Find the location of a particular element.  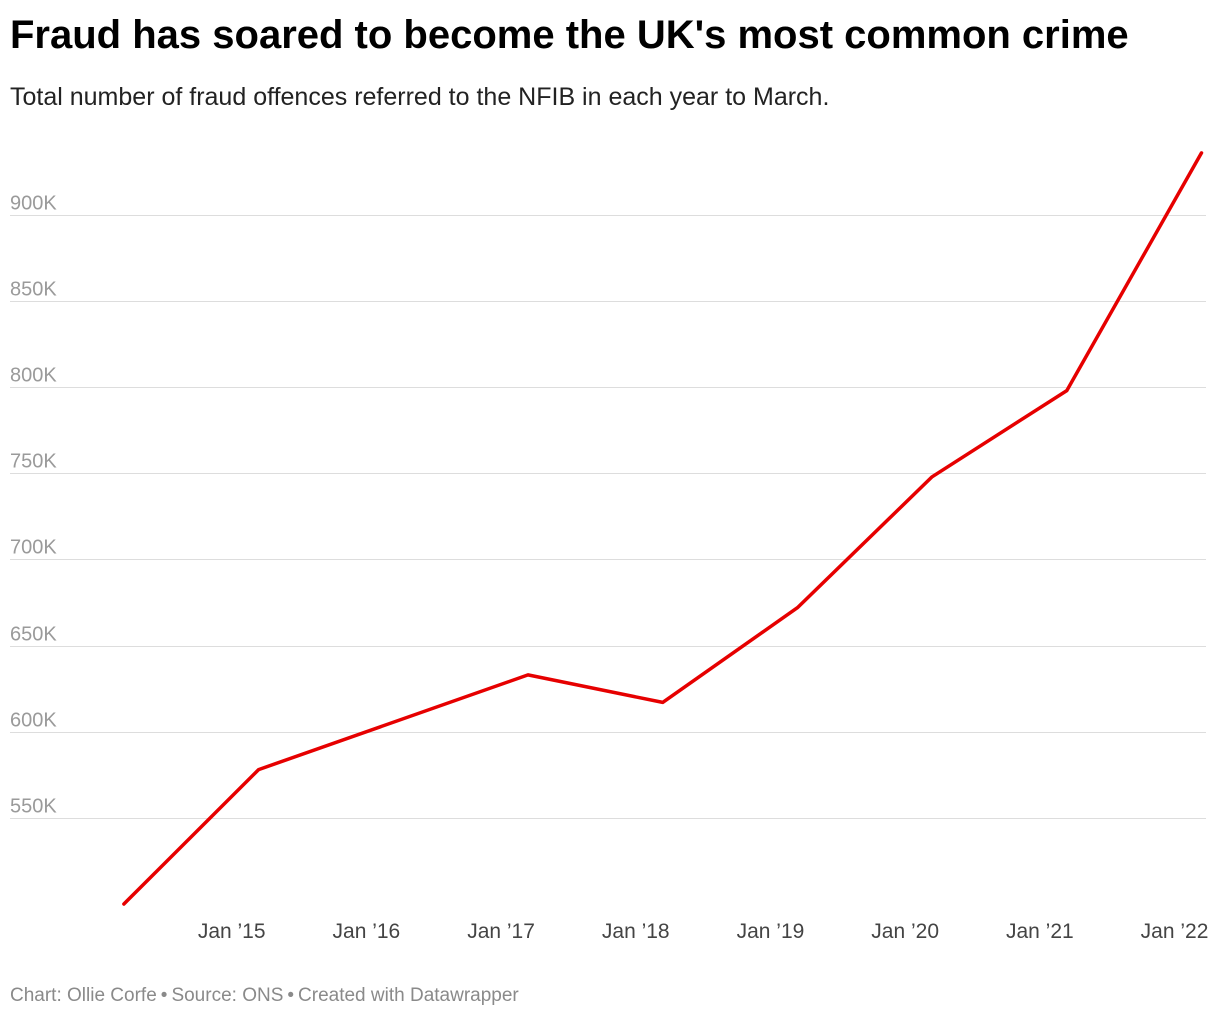

x-tick-label: Jan ’18 is located at coordinates (636, 931).